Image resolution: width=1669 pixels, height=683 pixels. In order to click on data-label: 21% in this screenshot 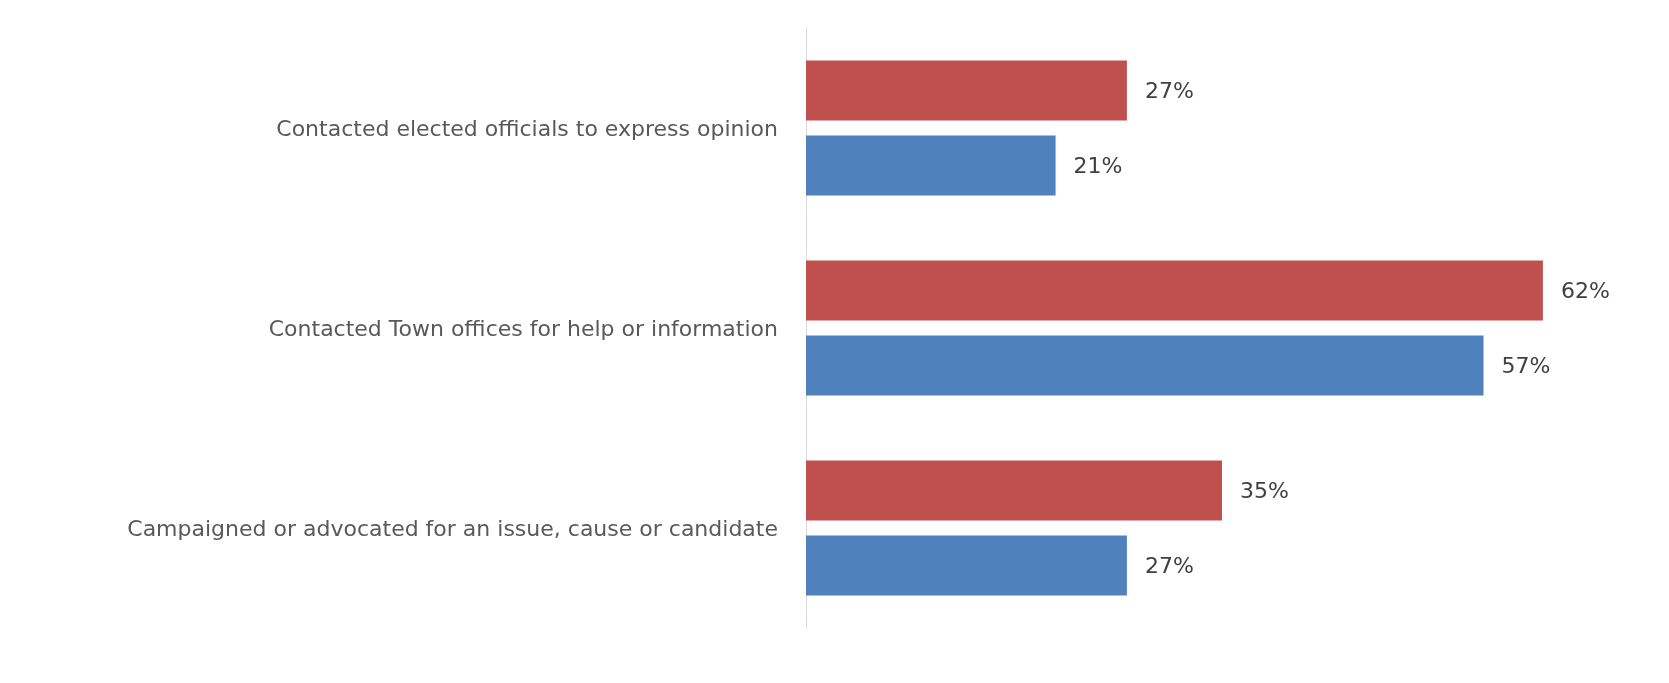, I will do `click(1098, 165)`.